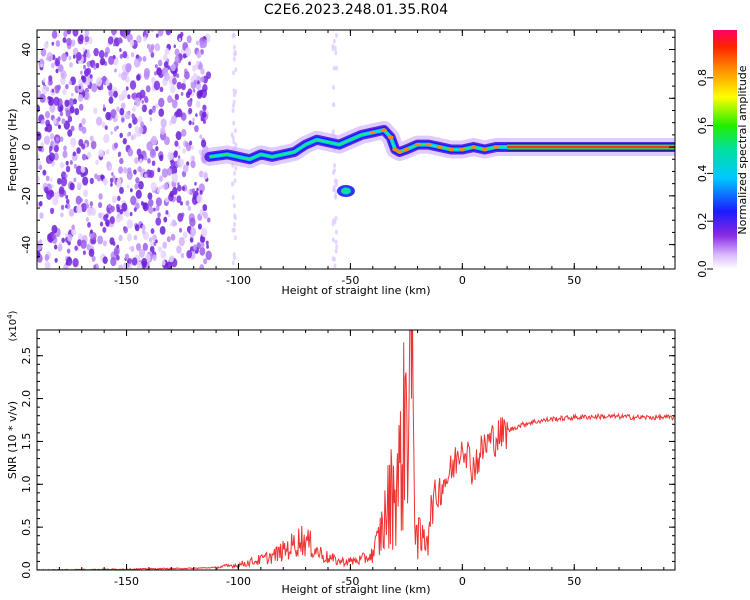  What do you see at coordinates (26, 50) in the screenshot?
I see `y-tick-label: 40` at bounding box center [26, 50].